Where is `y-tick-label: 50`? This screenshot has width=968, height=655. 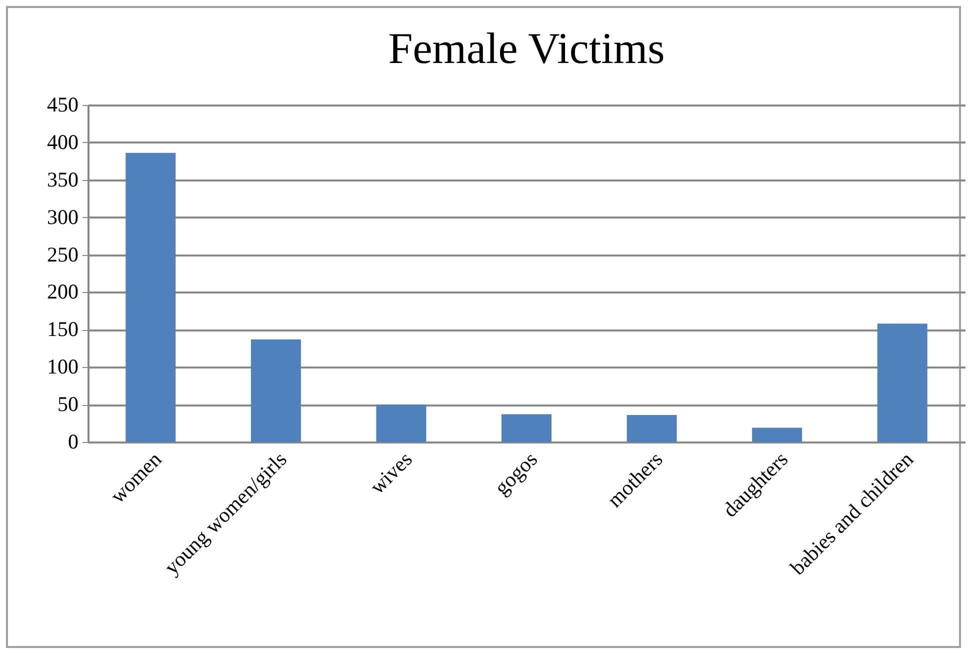 y-tick-label: 50 is located at coordinates (68, 404).